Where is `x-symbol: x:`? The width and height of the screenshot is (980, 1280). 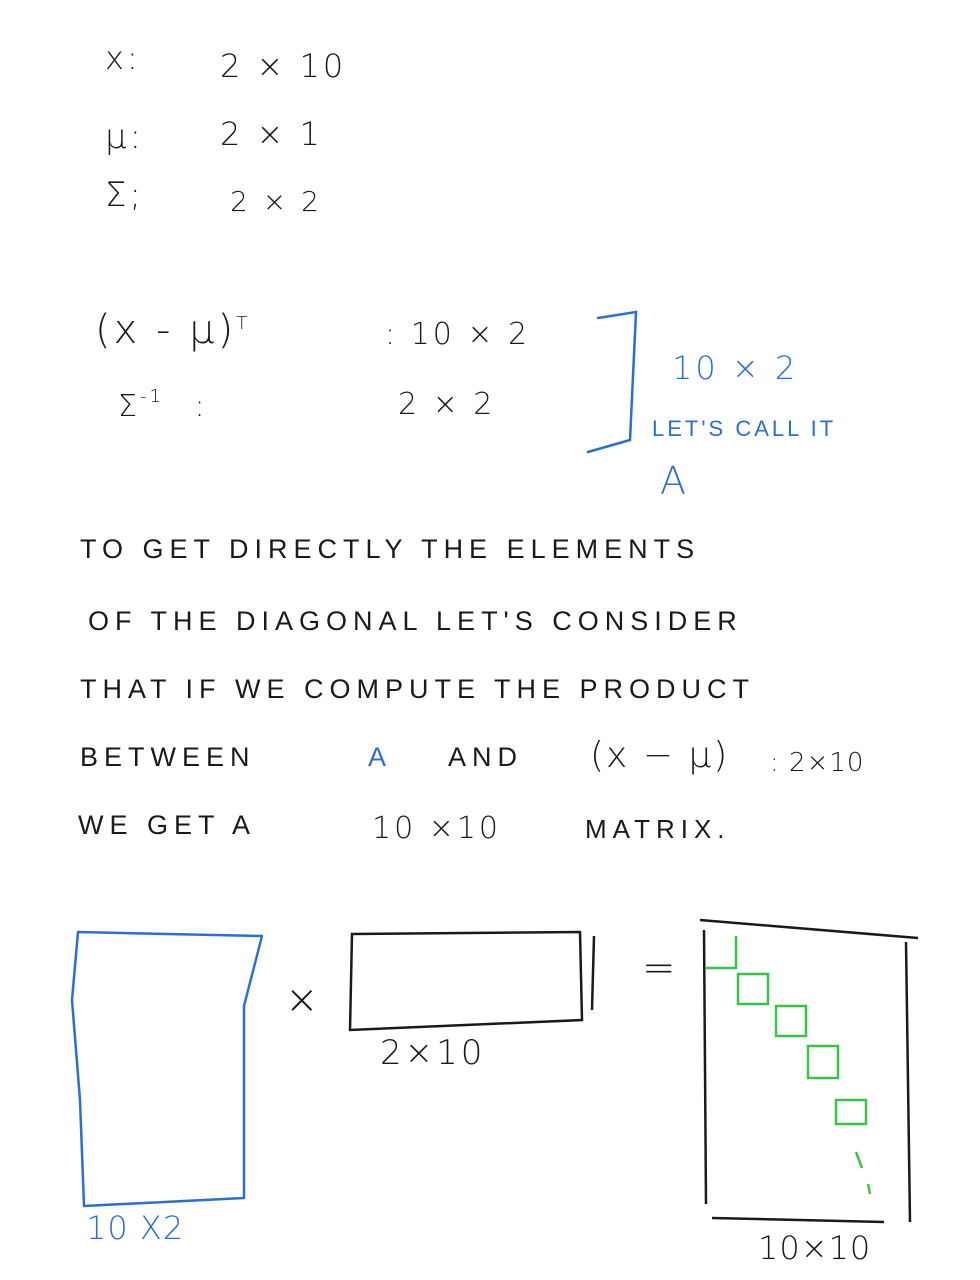
x-symbol: x: is located at coordinates (123, 58).